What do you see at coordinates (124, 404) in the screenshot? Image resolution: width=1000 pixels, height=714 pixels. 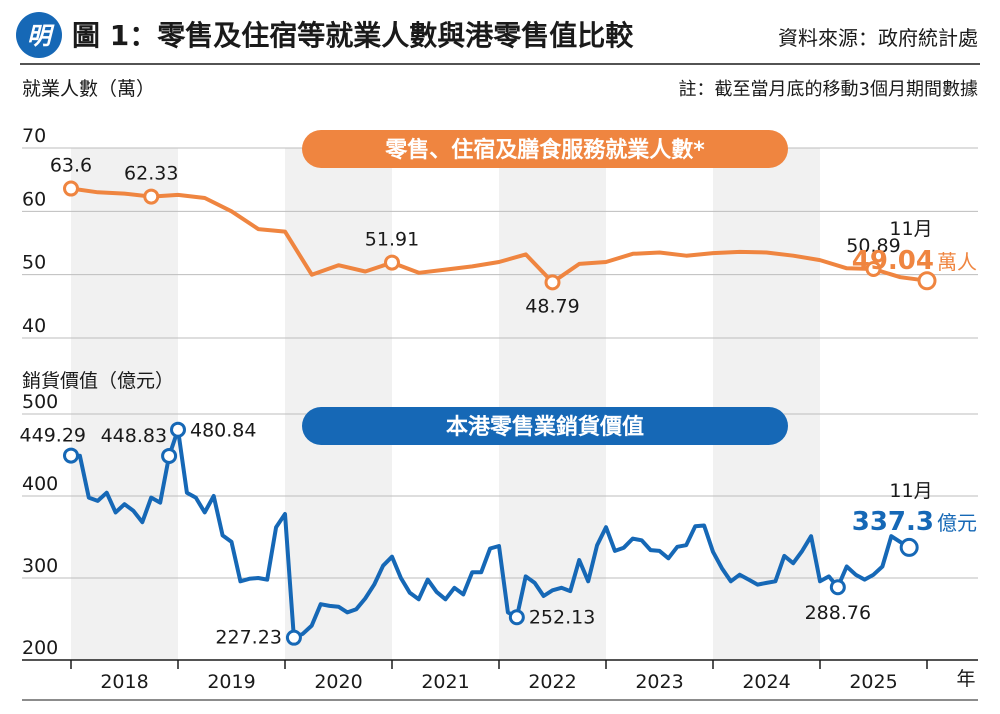 I see `year-band-2018` at bounding box center [124, 404].